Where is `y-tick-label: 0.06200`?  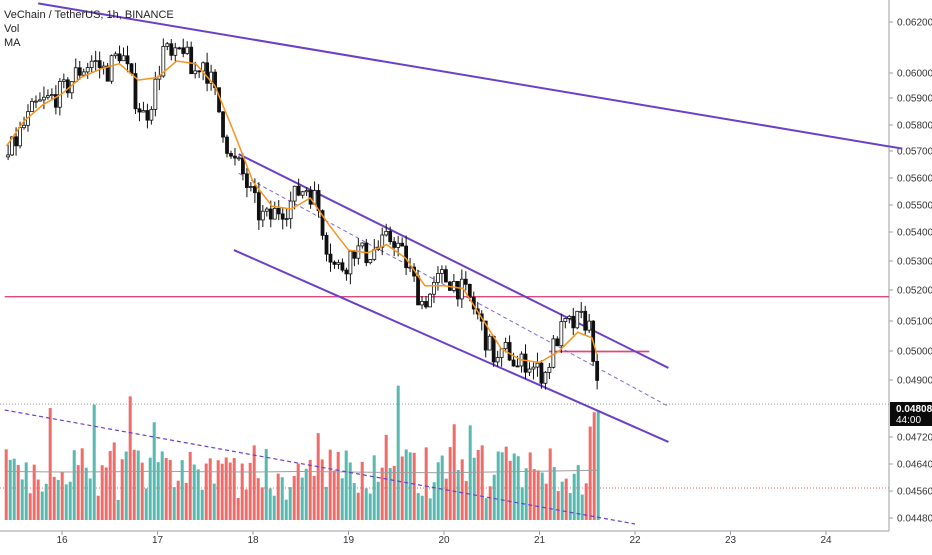 y-tick-label: 0.06200 is located at coordinates (914, 23).